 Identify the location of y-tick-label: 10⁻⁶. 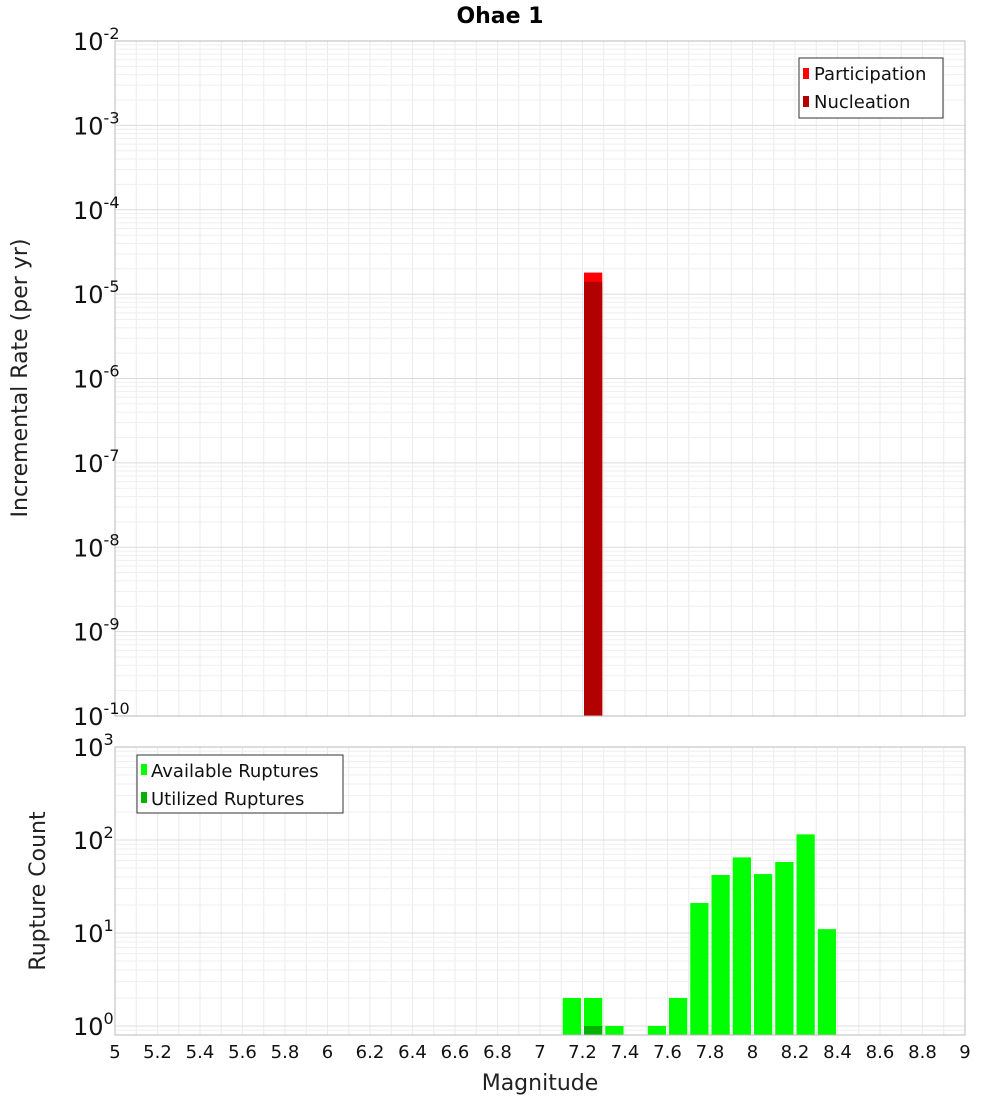
(96, 378).